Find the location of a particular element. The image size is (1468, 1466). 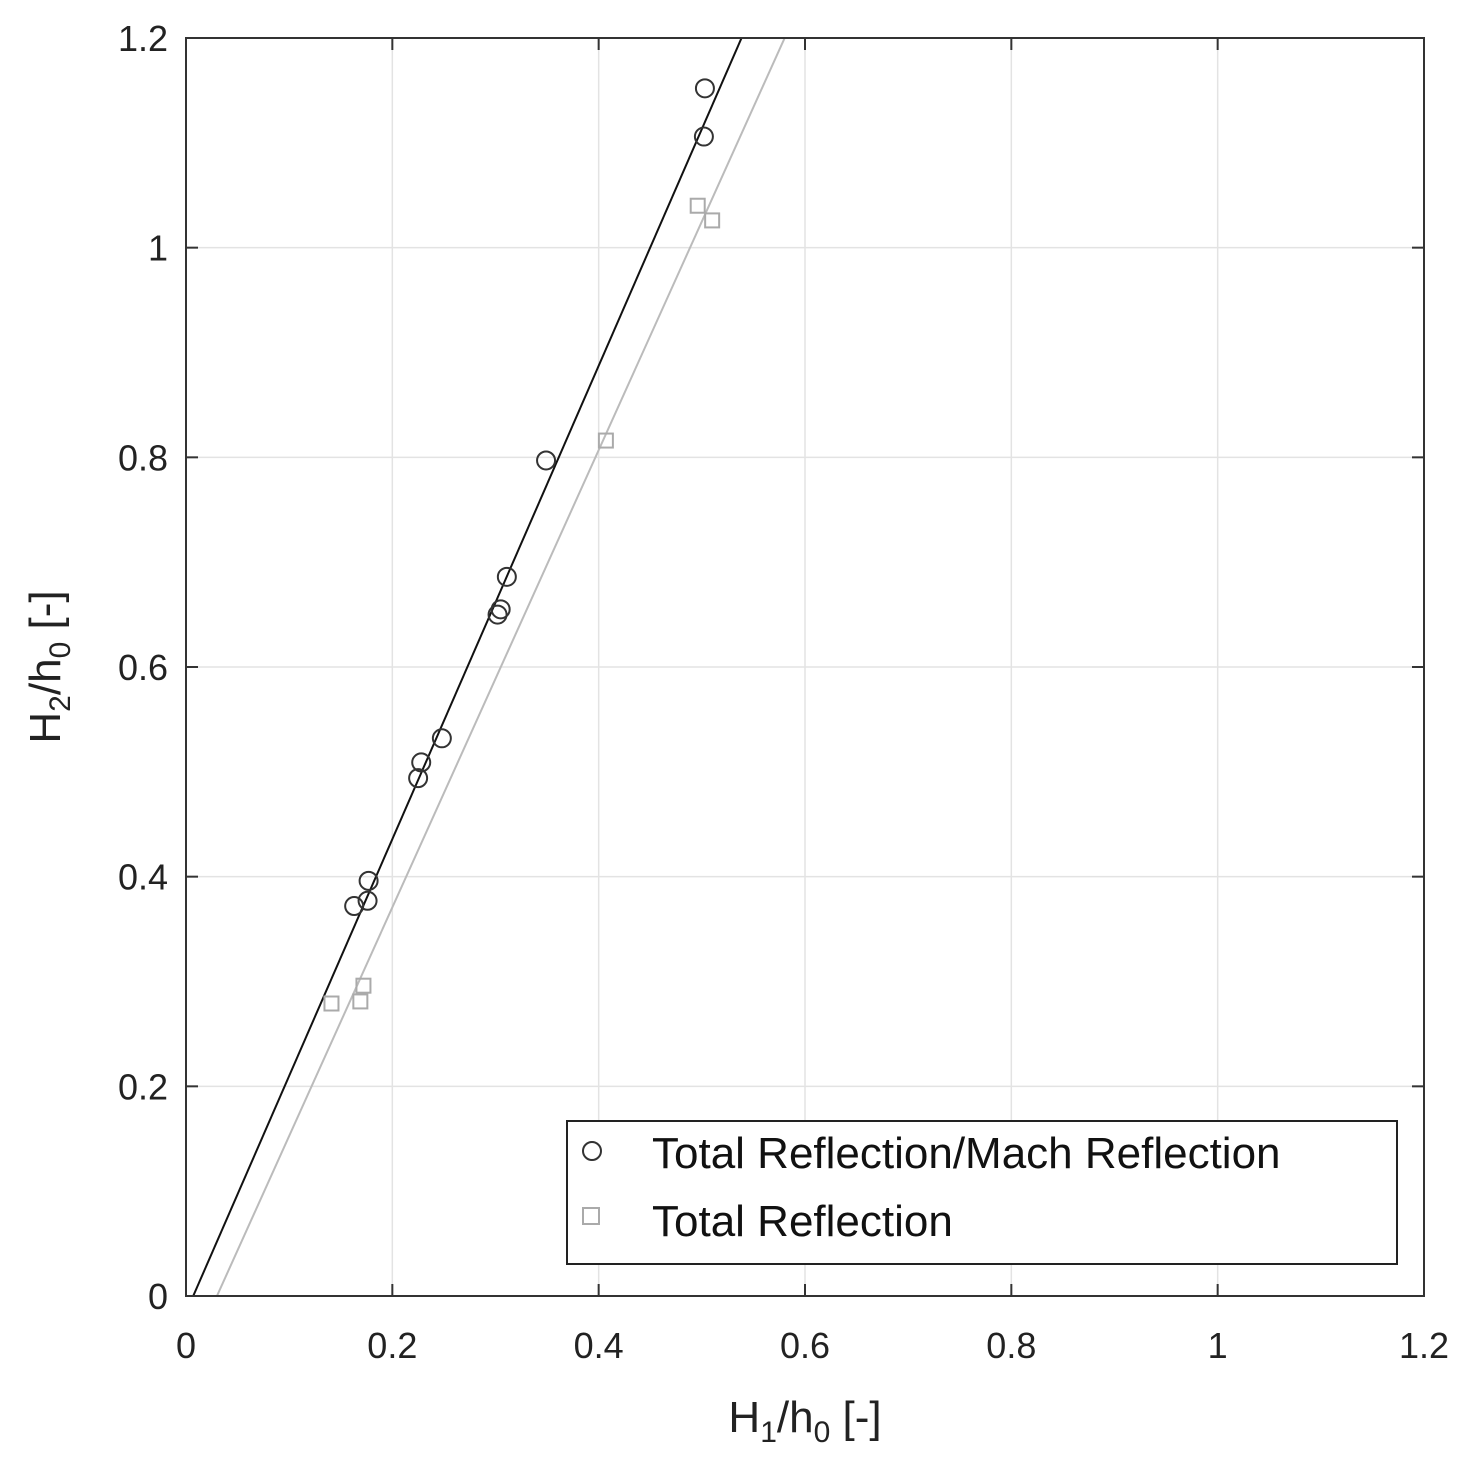

legend-label-series-1: Total Reflection/Mach Reflection is located at coordinates (966, 1153).